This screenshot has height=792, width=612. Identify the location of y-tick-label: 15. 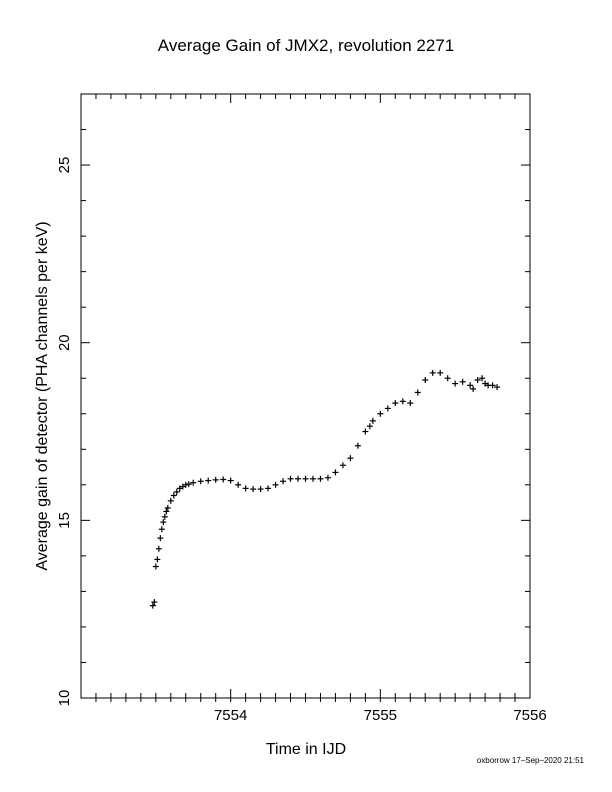
(64, 520).